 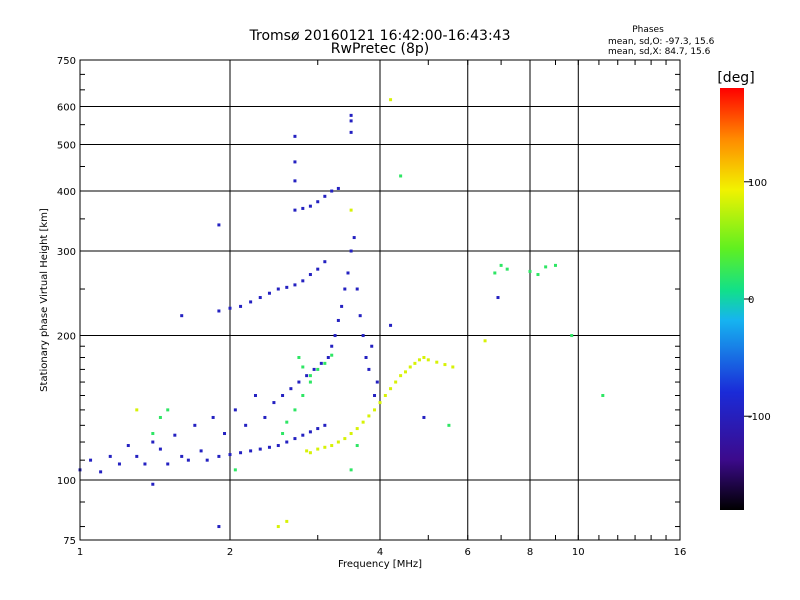 I want to click on x-tick-label: 1, so click(x=80, y=552).